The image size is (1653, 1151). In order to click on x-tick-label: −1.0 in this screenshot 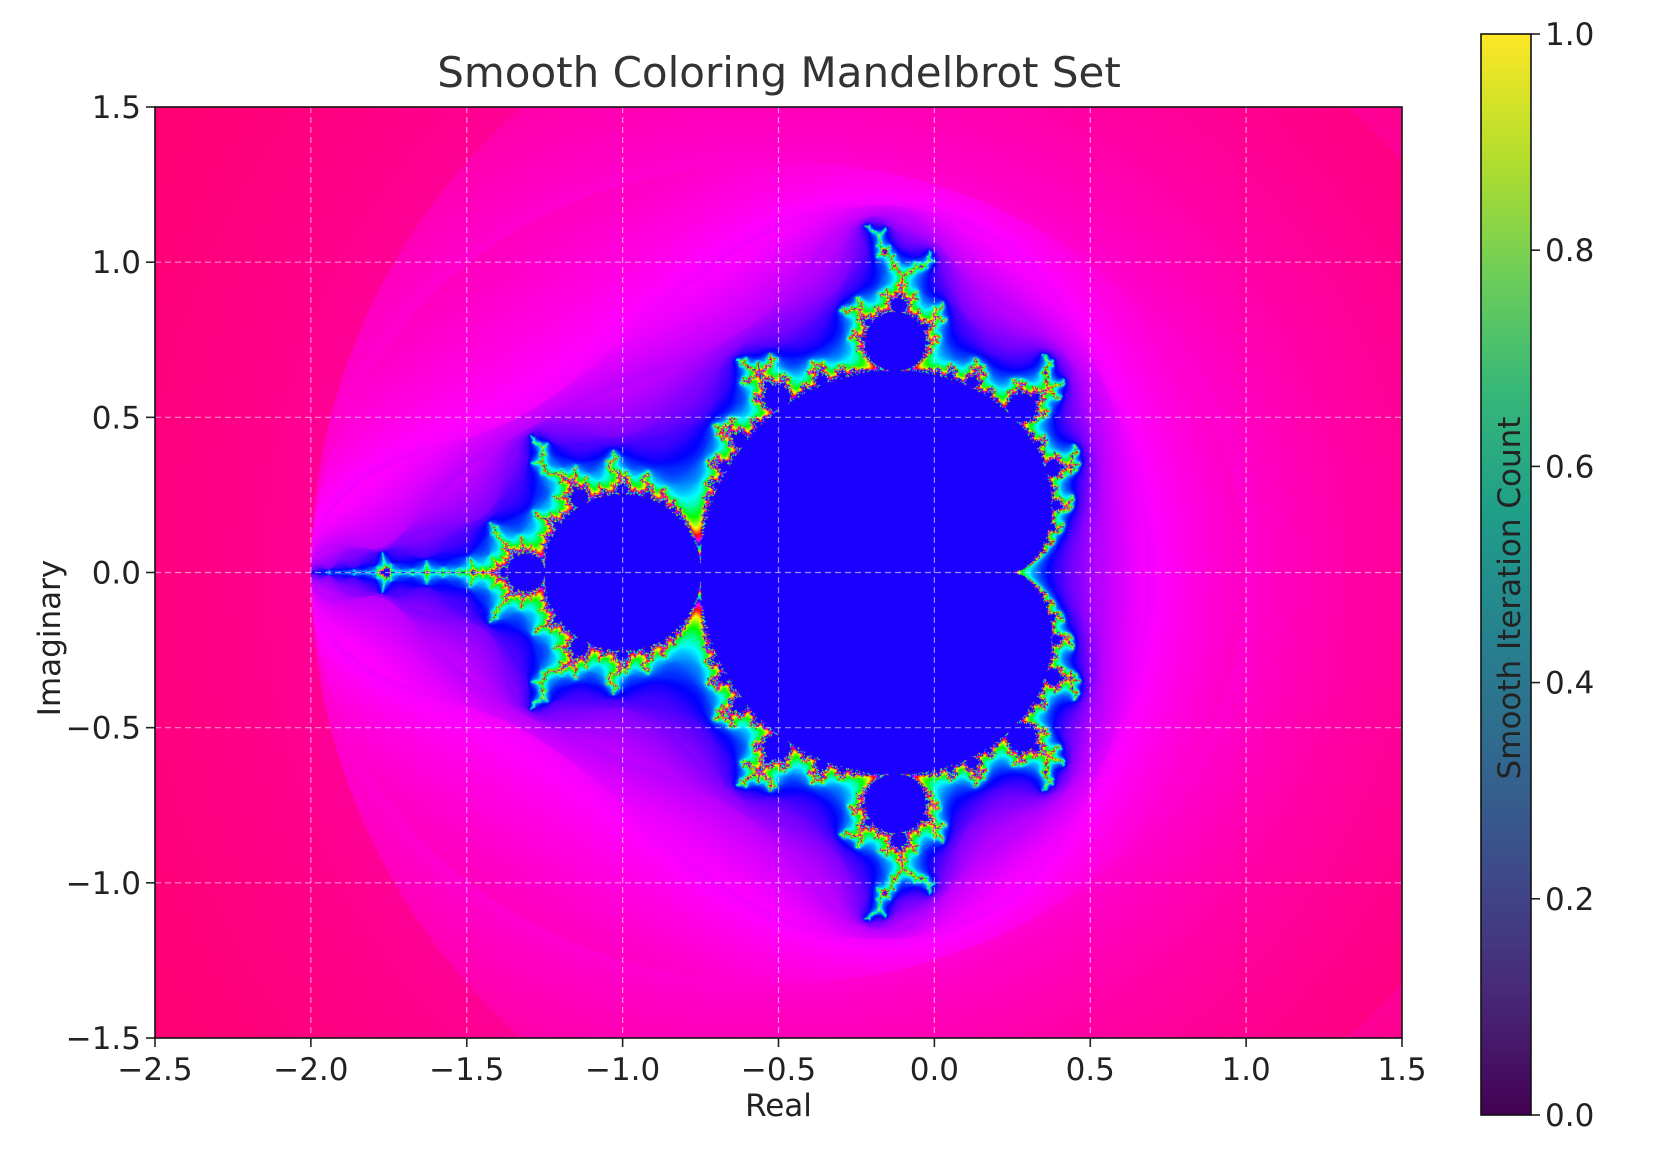, I will do `click(622, 1070)`.